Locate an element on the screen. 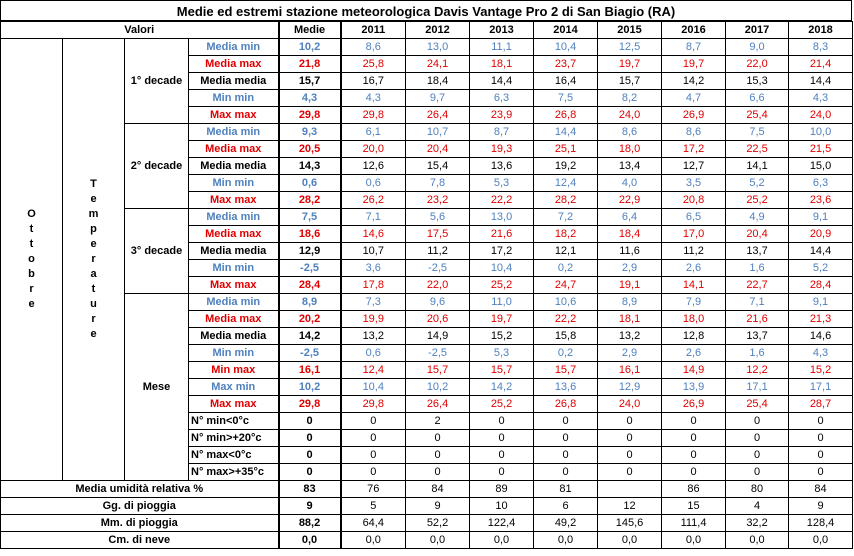  temperature-letter: T is located at coordinates (93, 184).